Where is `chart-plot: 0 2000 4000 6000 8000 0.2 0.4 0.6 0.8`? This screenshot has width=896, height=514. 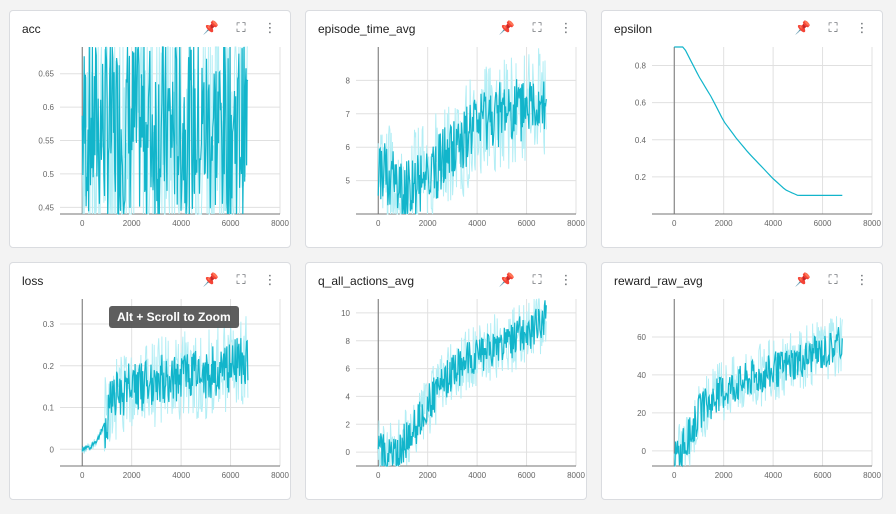
chart-plot: 0 2000 4000 6000 8000 0.2 0.4 0.6 0.8 is located at coordinates (743, 130).